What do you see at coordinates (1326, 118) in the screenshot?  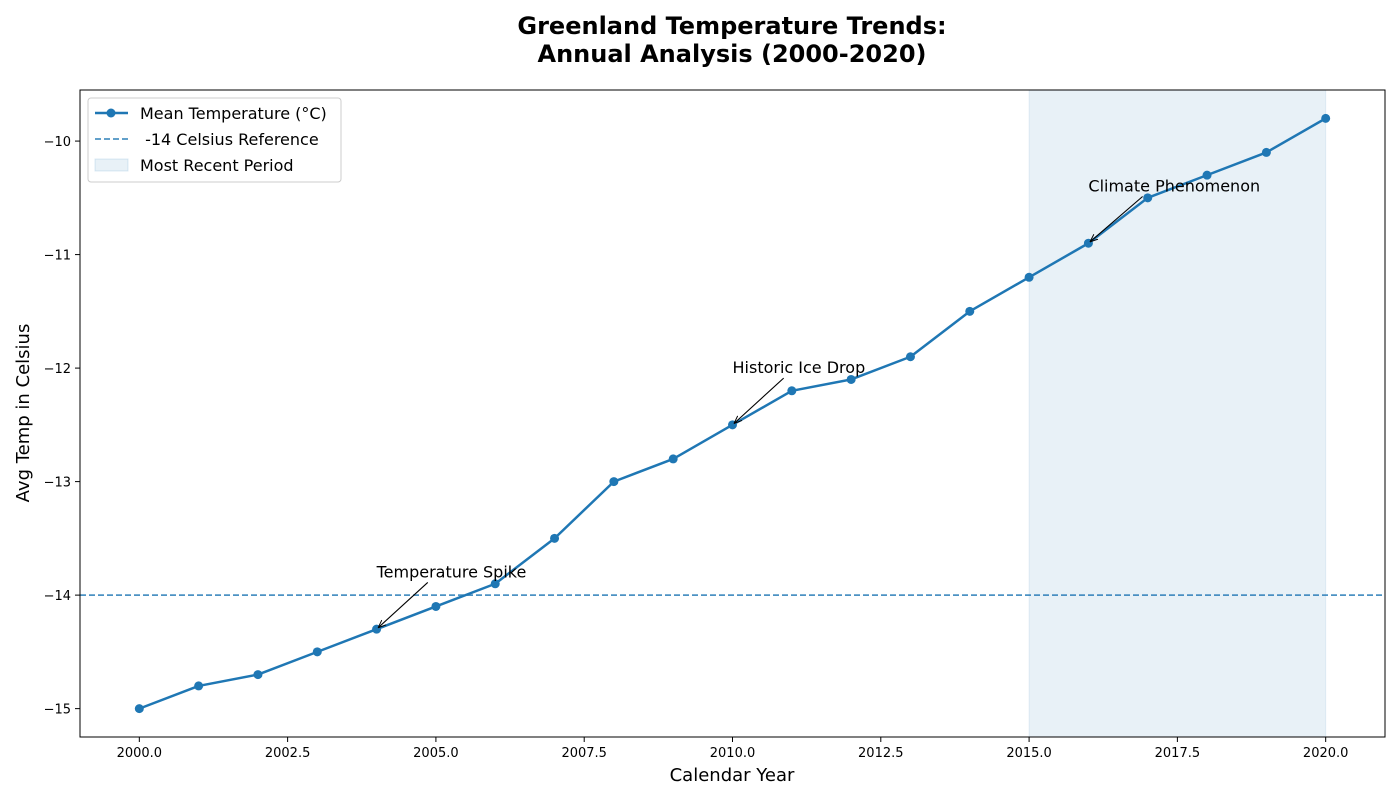 I see `data-point-2020` at bounding box center [1326, 118].